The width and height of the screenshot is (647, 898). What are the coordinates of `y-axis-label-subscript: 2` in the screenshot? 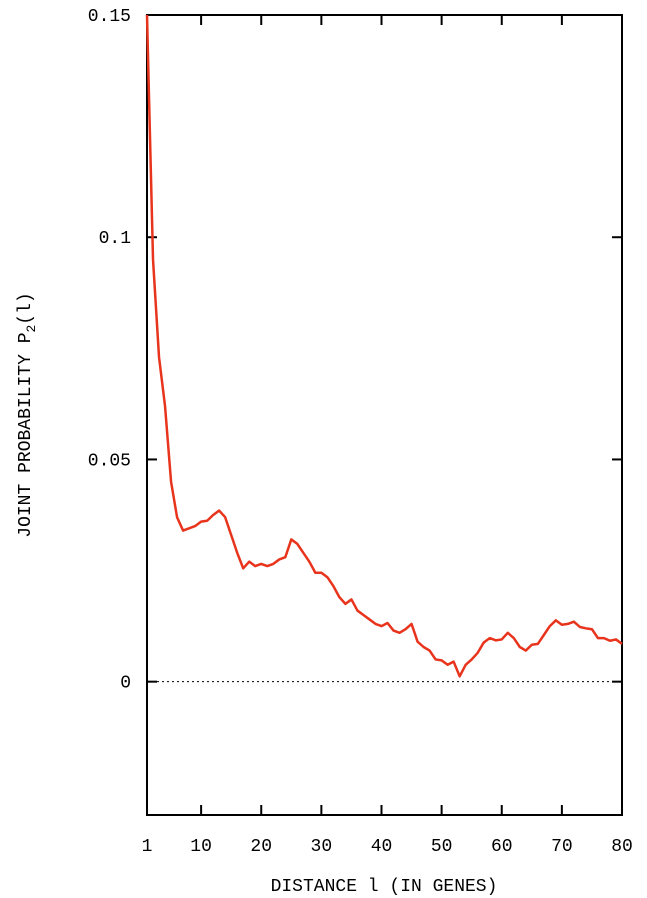 It's located at (31, 329).